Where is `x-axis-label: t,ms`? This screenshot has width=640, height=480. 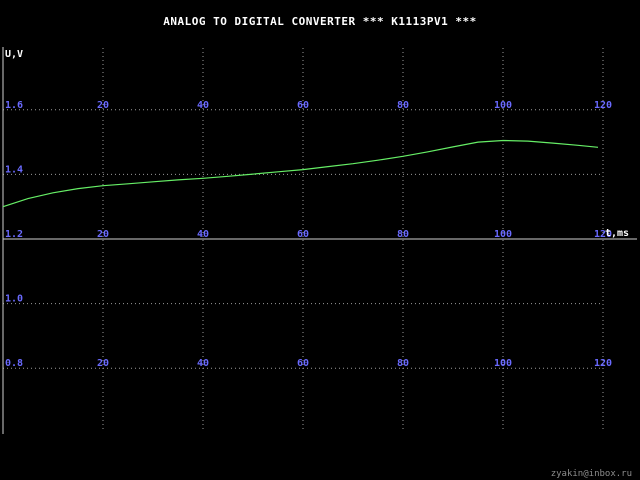 x-axis-label: t,ms is located at coordinates (617, 233).